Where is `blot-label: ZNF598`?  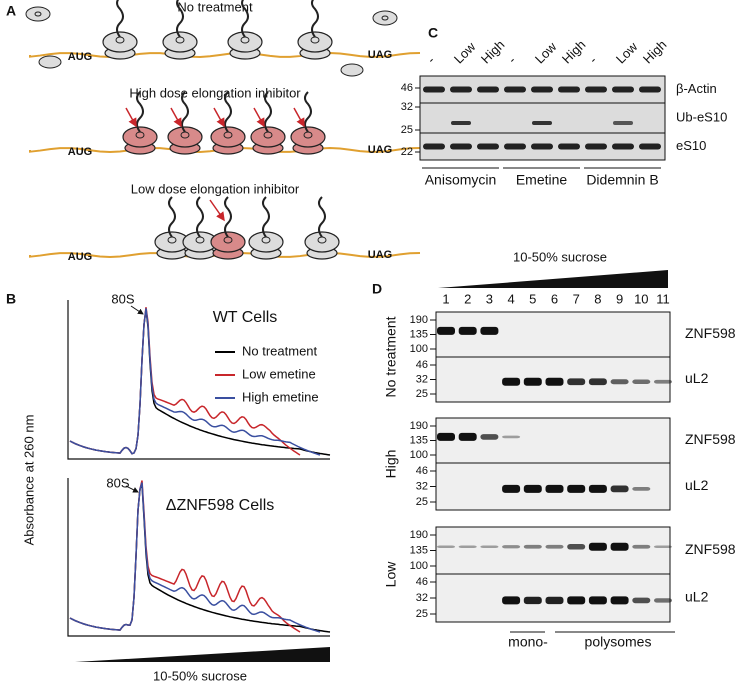 blot-label: ZNF598 is located at coordinates (710, 549).